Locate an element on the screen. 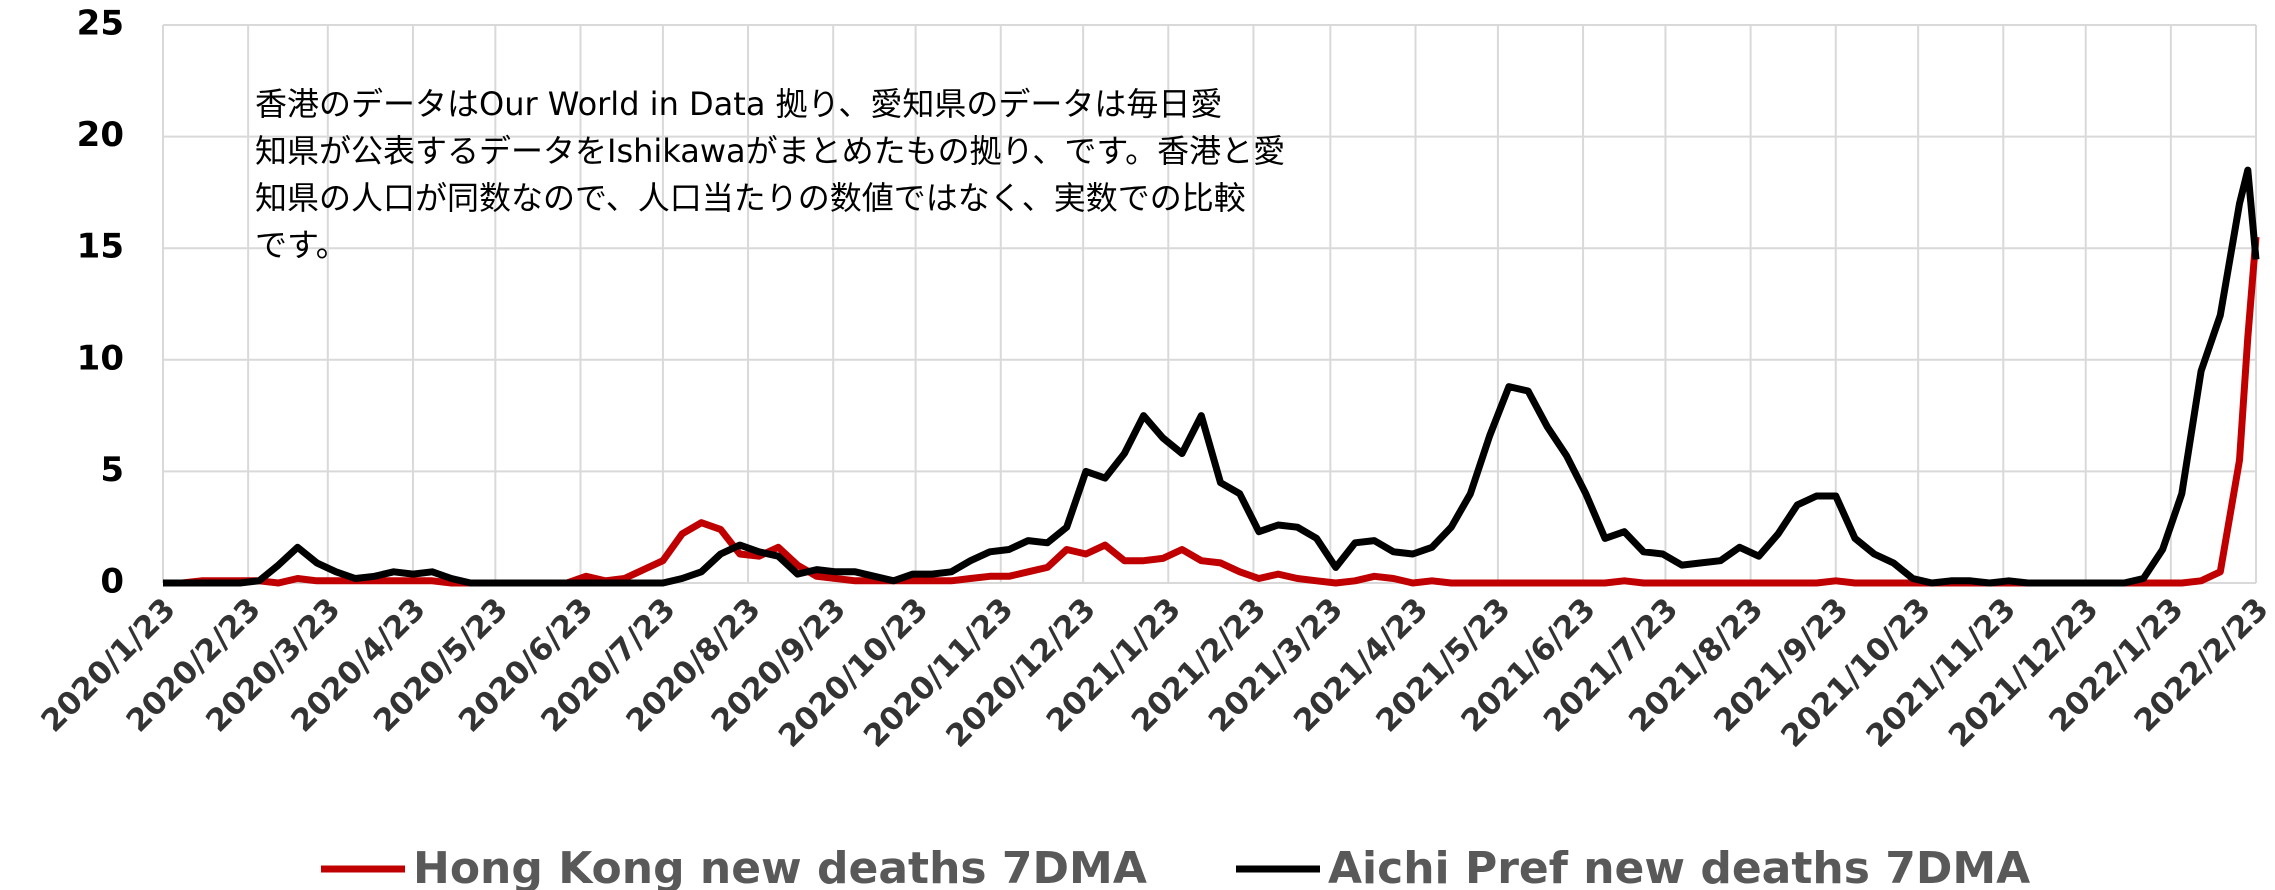 Image resolution: width=2275 pixels, height=890 pixels. annotation: 香港のデータはOur World in Data 拠り、愛知県のデータは毎日愛 is located at coordinates (738, 104).